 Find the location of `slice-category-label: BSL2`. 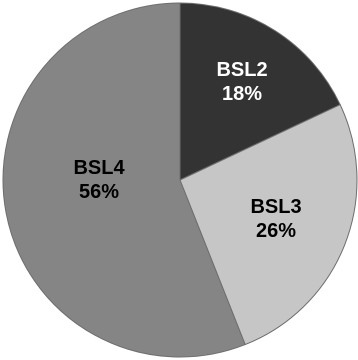

slice-category-label: BSL2 is located at coordinates (241, 70).